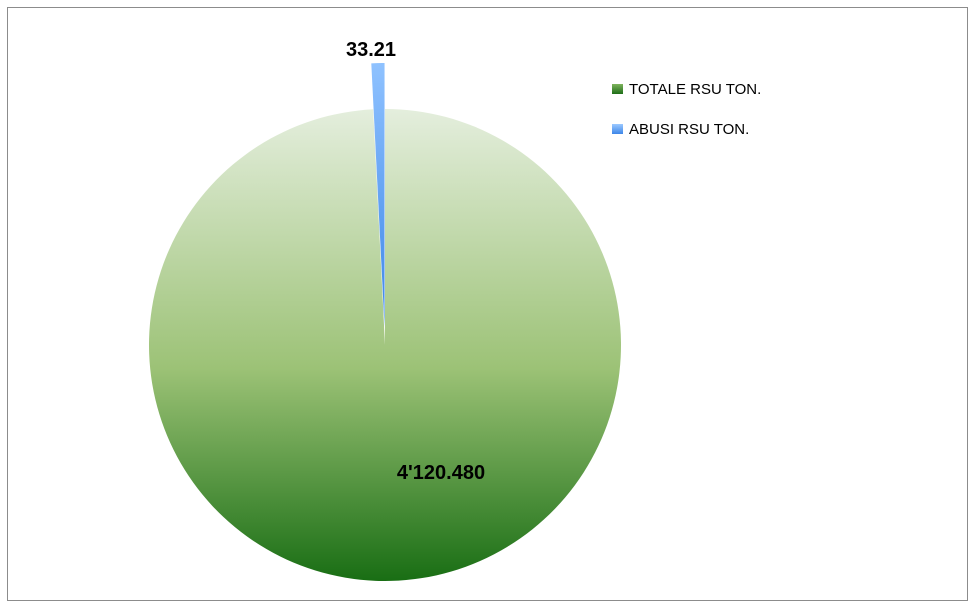 Image resolution: width=977 pixels, height=610 pixels. I want to click on legend-label-totale: TOTALE RSU TON., so click(695, 89).